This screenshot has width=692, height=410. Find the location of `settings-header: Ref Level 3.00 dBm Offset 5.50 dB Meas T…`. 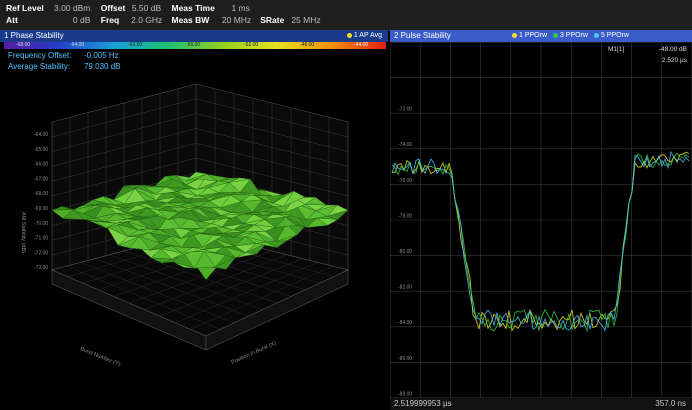

settings-header: Ref Level 3.00 dBm Offset 5.50 dB Meas T… is located at coordinates (346, 15).